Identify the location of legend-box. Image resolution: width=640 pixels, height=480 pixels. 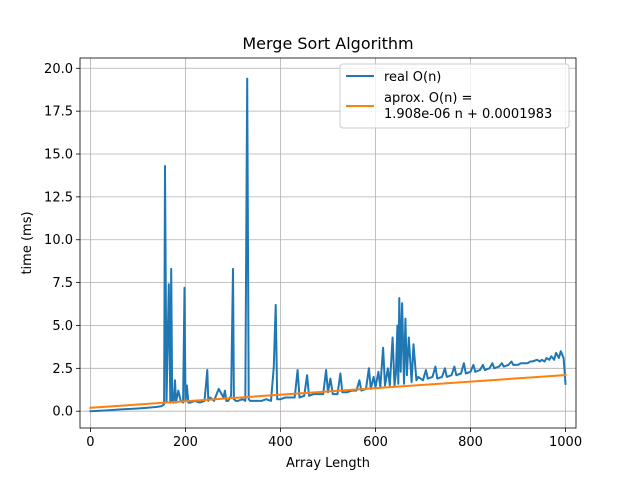
(454, 96).